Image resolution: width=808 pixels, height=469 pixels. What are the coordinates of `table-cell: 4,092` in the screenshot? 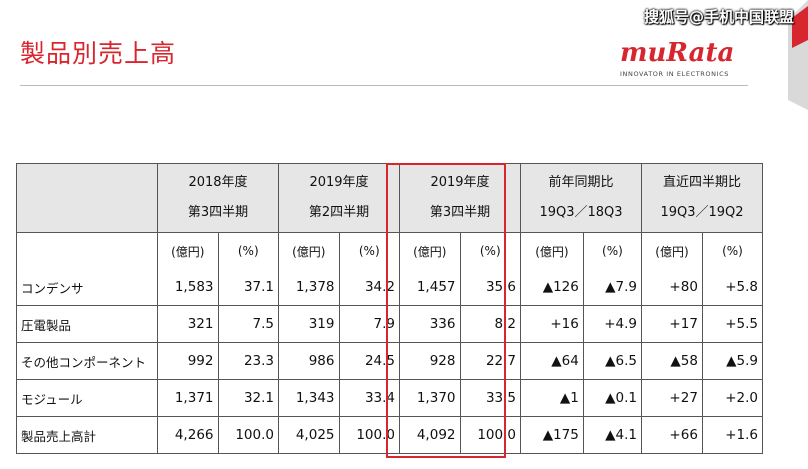 It's located at (430, 435).